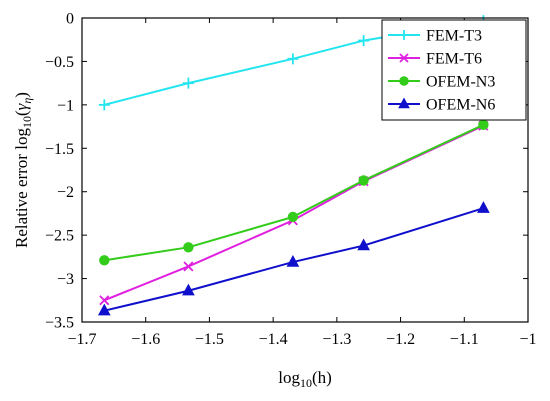 The width and height of the screenshot is (550, 401). I want to click on legend-label-ofem-n6: OFEM-N6, so click(460, 105).